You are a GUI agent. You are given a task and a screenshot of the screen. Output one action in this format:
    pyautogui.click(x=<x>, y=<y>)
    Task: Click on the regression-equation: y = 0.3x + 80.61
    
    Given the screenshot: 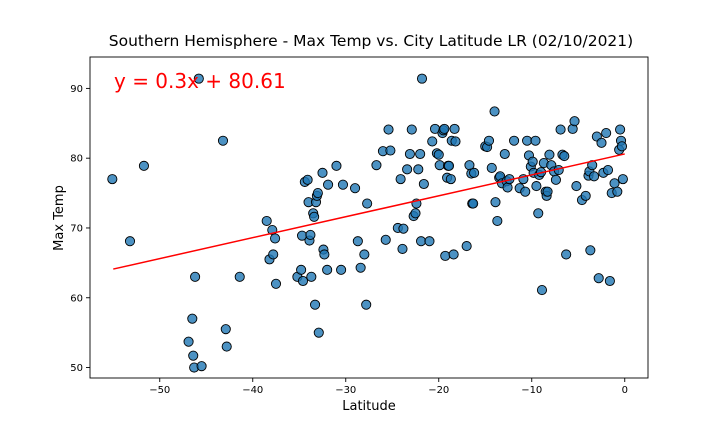 What is the action you would take?
    pyautogui.click(x=200, y=81)
    